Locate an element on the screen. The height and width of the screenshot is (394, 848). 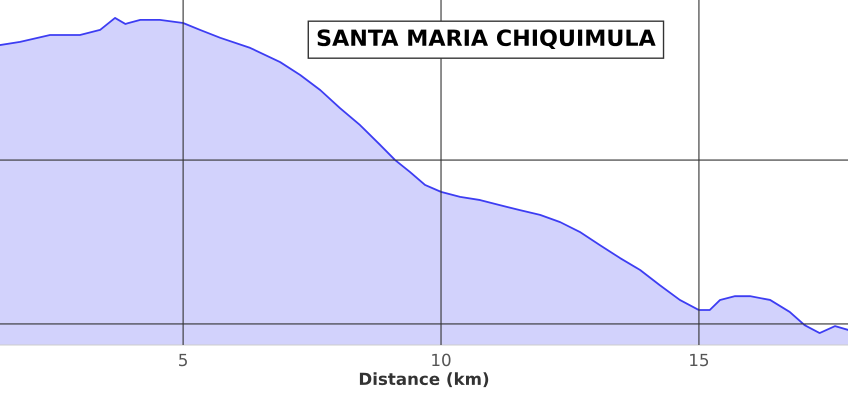
x-tick-label: 15 is located at coordinates (699, 360).